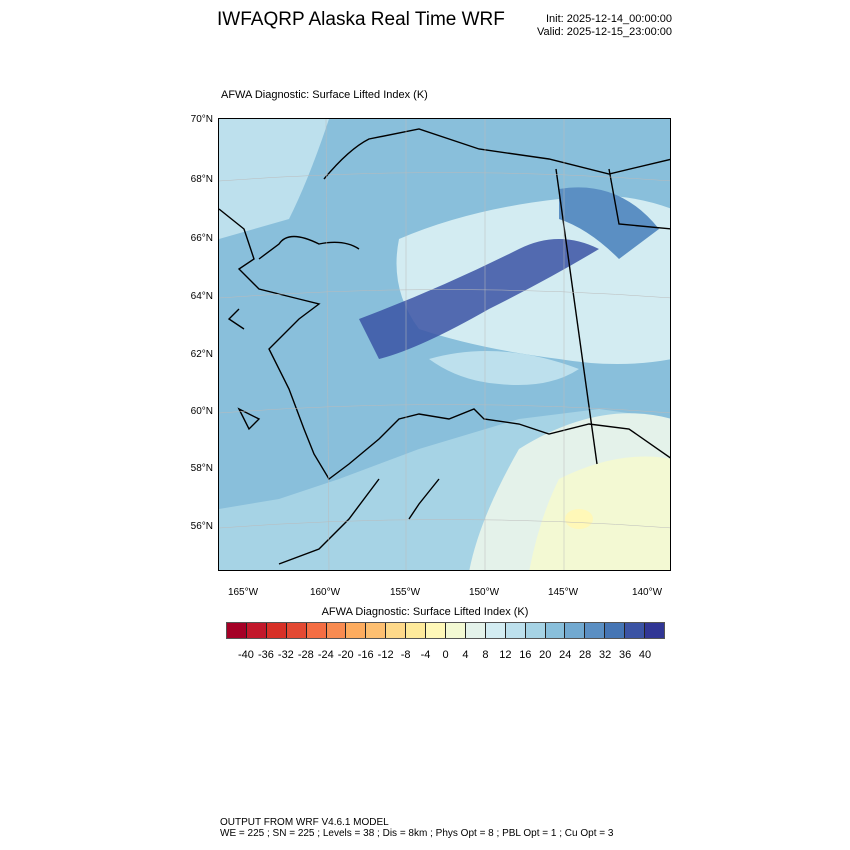  Describe the element at coordinates (243, 592) in the screenshot. I see `lon-label: 165°W` at that location.